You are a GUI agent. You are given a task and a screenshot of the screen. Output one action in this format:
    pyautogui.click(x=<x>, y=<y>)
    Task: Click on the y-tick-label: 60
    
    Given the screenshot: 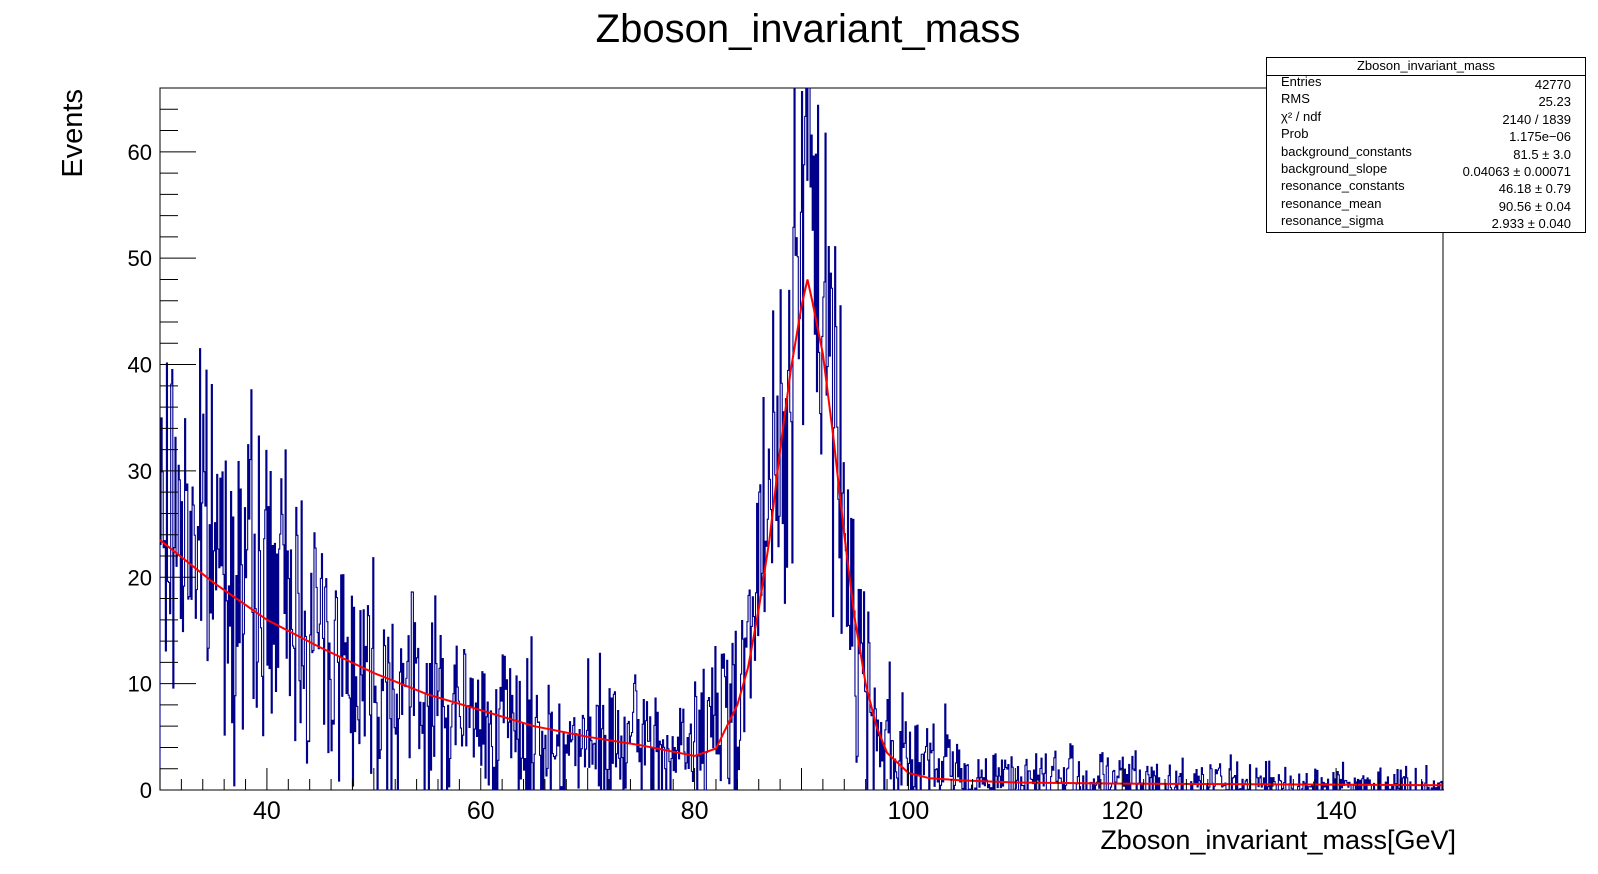 What is the action you would take?
    pyautogui.click(x=140, y=152)
    